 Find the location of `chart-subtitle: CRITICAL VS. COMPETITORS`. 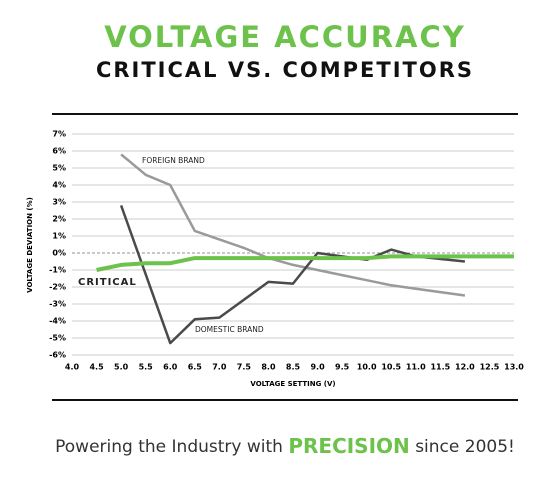

chart-subtitle: CRITICAL VS. COMPETITORS is located at coordinates (285, 70).